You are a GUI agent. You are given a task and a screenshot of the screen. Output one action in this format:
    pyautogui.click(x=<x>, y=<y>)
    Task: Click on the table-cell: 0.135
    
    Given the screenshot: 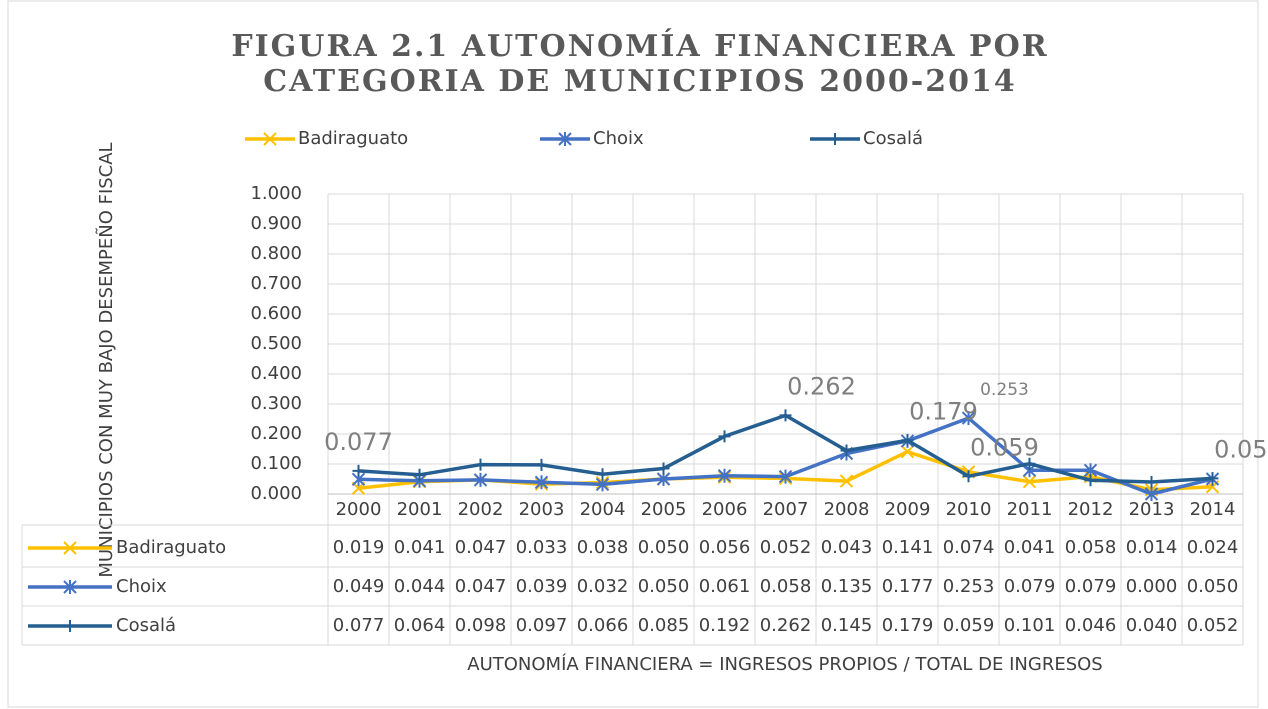 What is the action you would take?
    pyautogui.click(x=847, y=586)
    